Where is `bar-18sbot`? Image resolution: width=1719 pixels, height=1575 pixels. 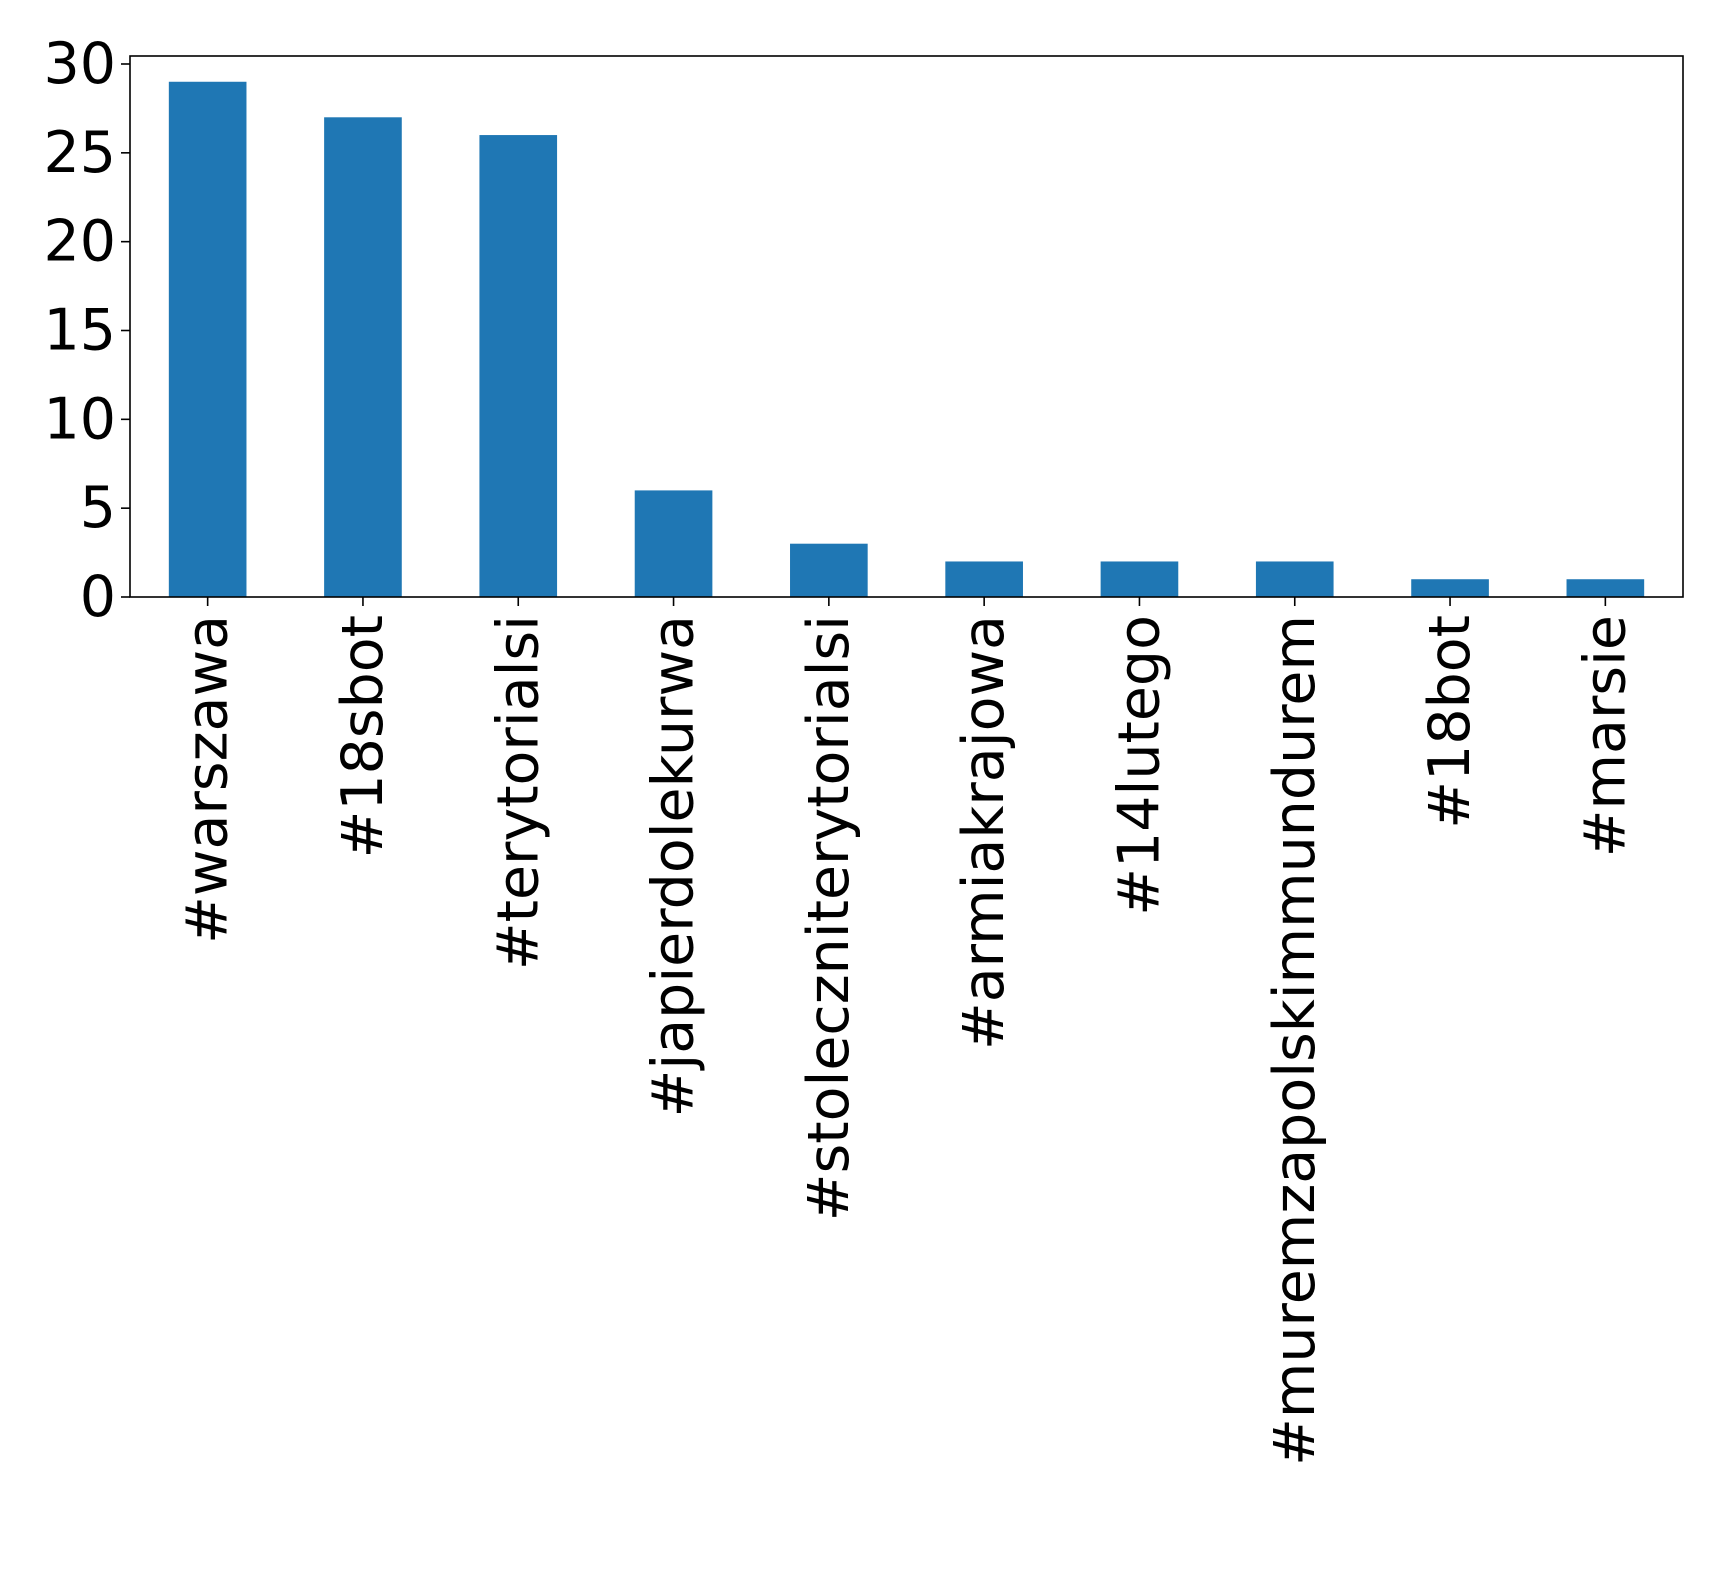
bar-18sbot is located at coordinates (363, 357).